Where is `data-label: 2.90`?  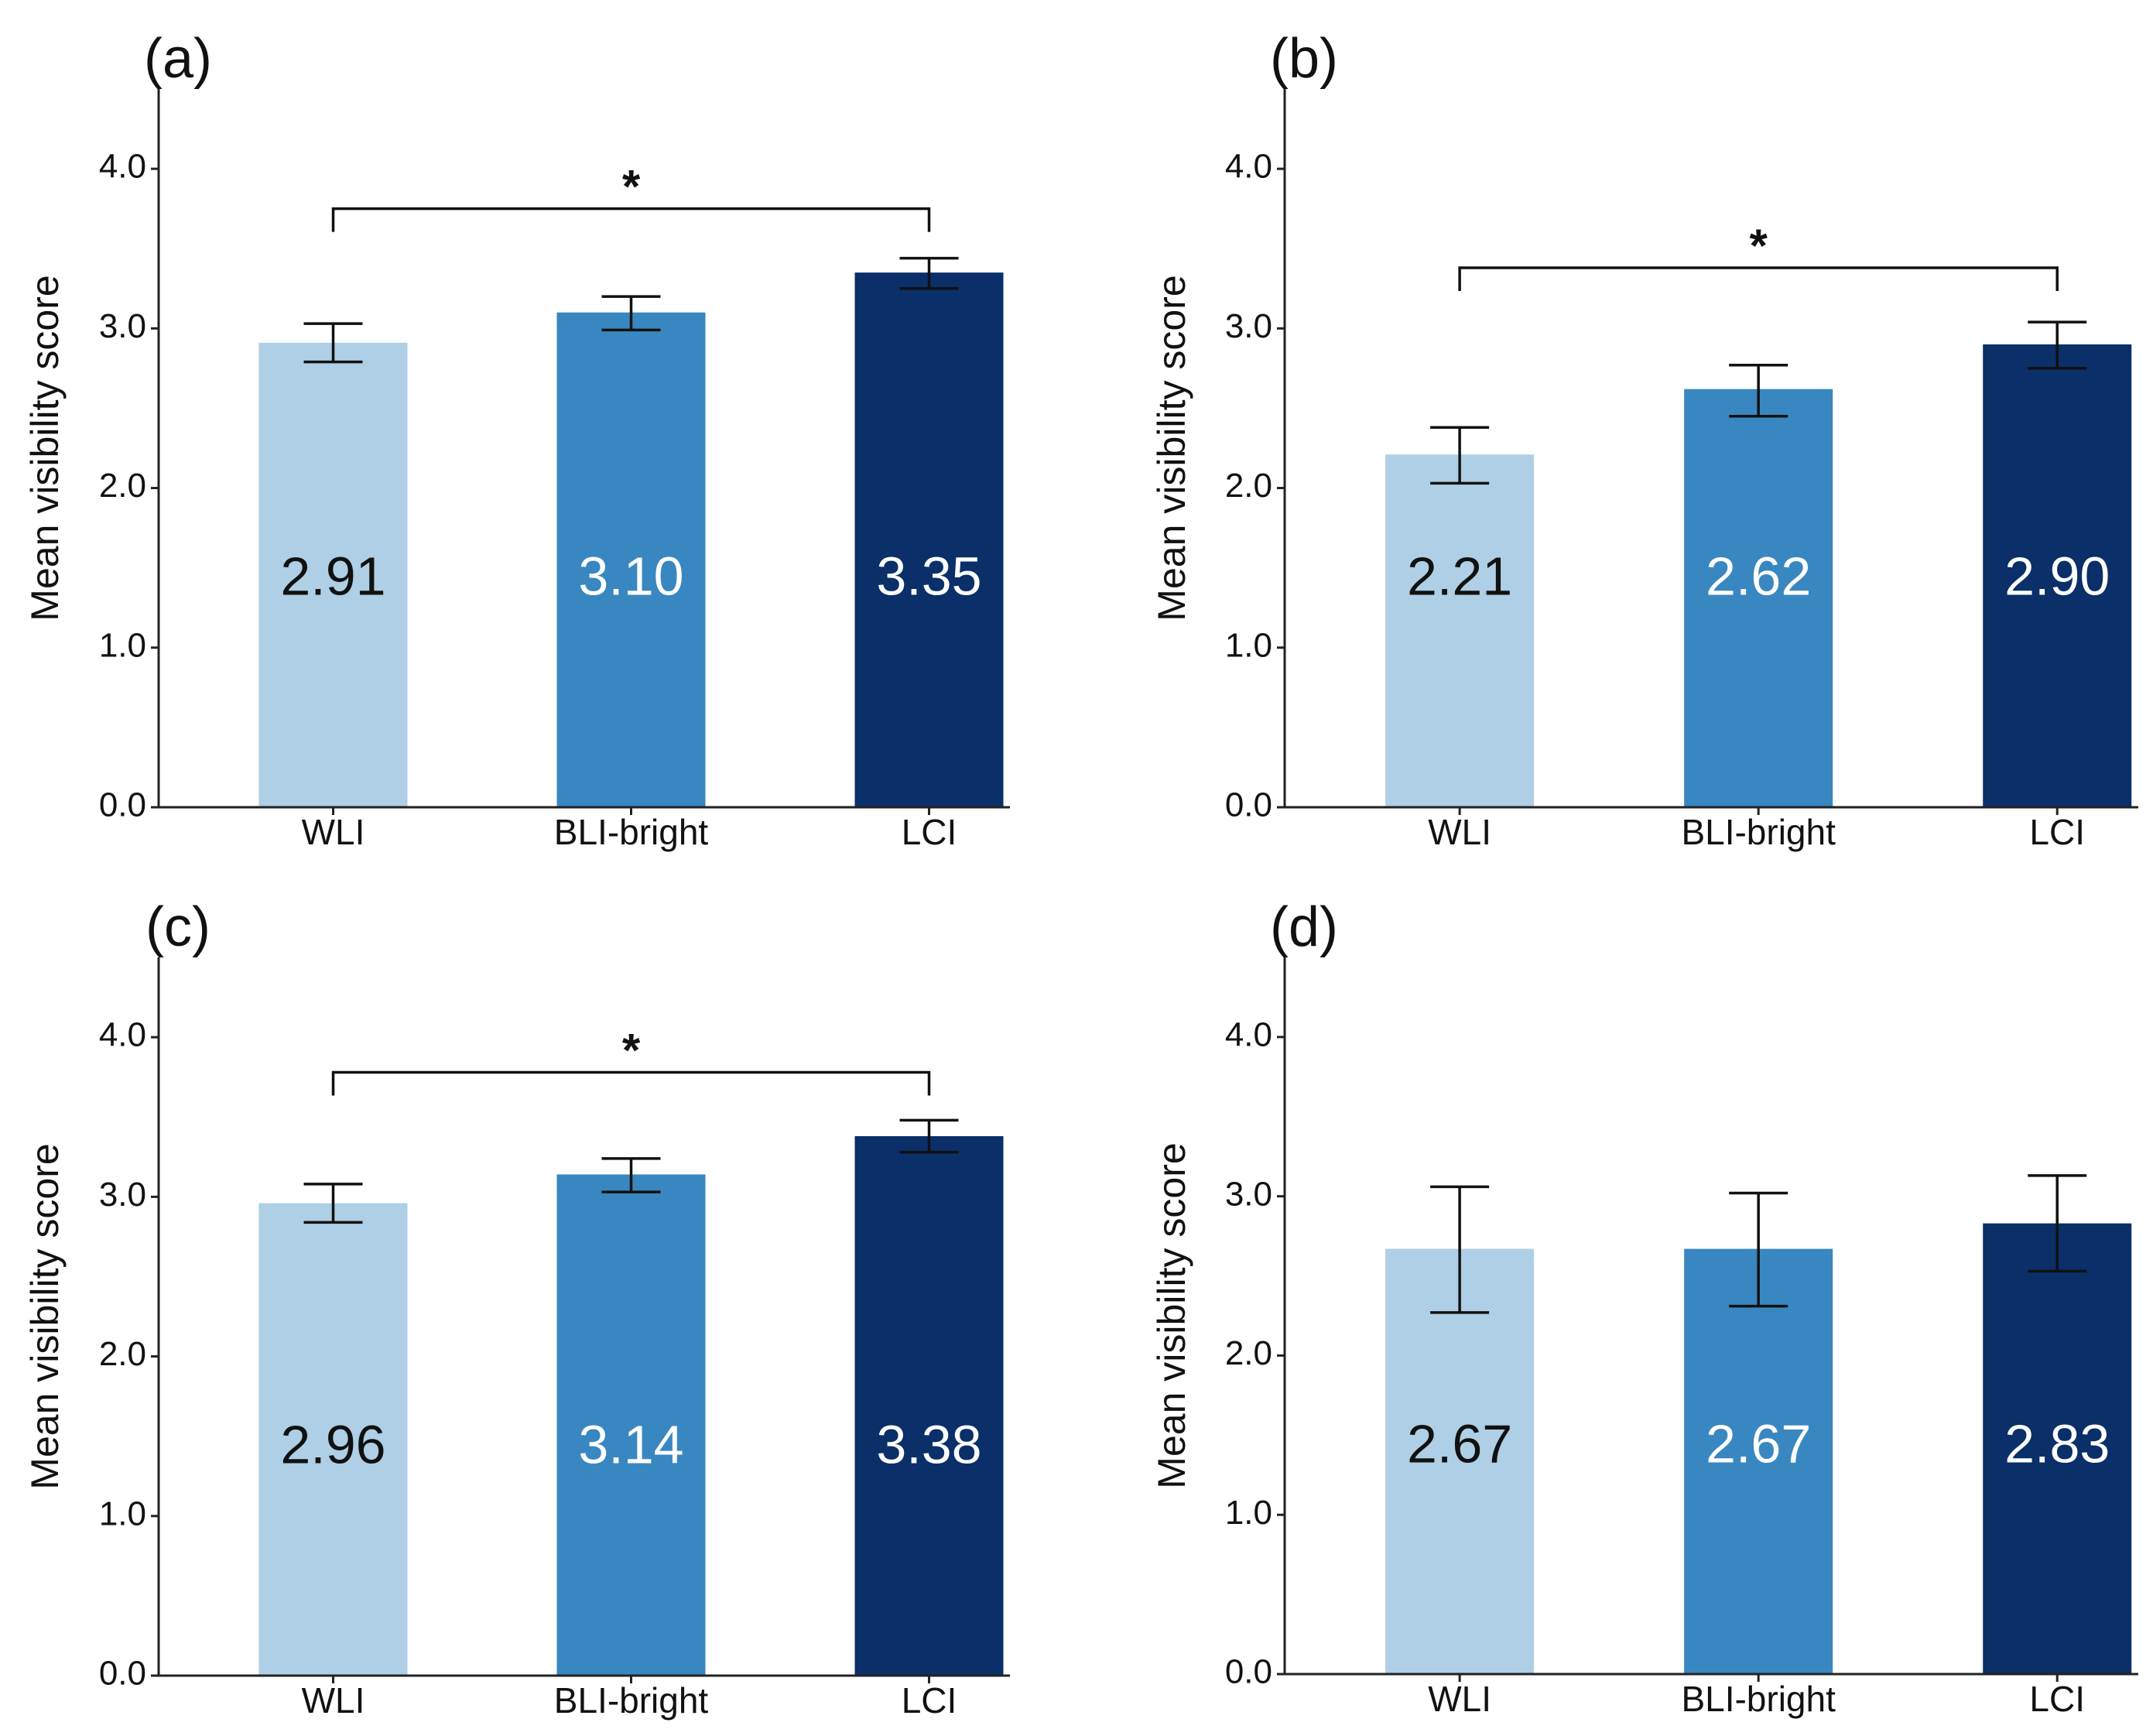
data-label: 2.90 is located at coordinates (2057, 576).